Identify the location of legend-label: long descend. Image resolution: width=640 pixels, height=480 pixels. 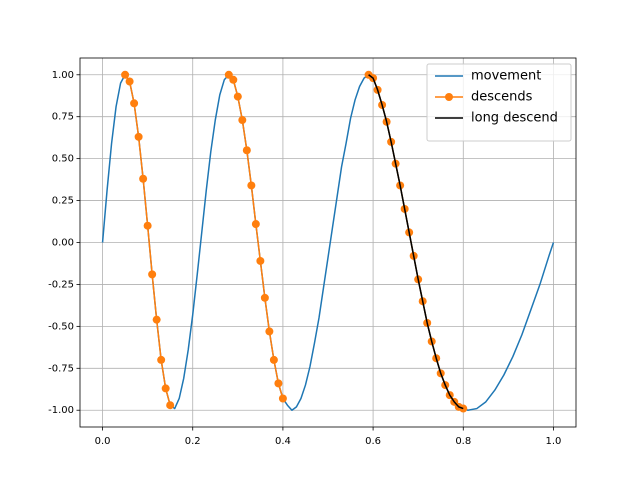
(514, 118).